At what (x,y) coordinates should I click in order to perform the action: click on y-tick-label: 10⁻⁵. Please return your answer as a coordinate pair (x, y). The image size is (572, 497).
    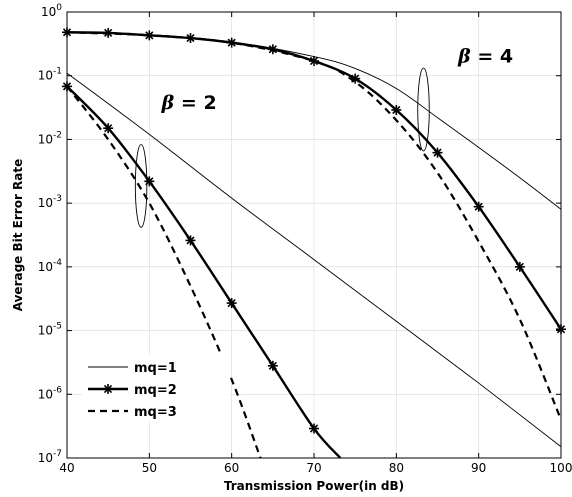
    Looking at the image, I should click on (50, 330).